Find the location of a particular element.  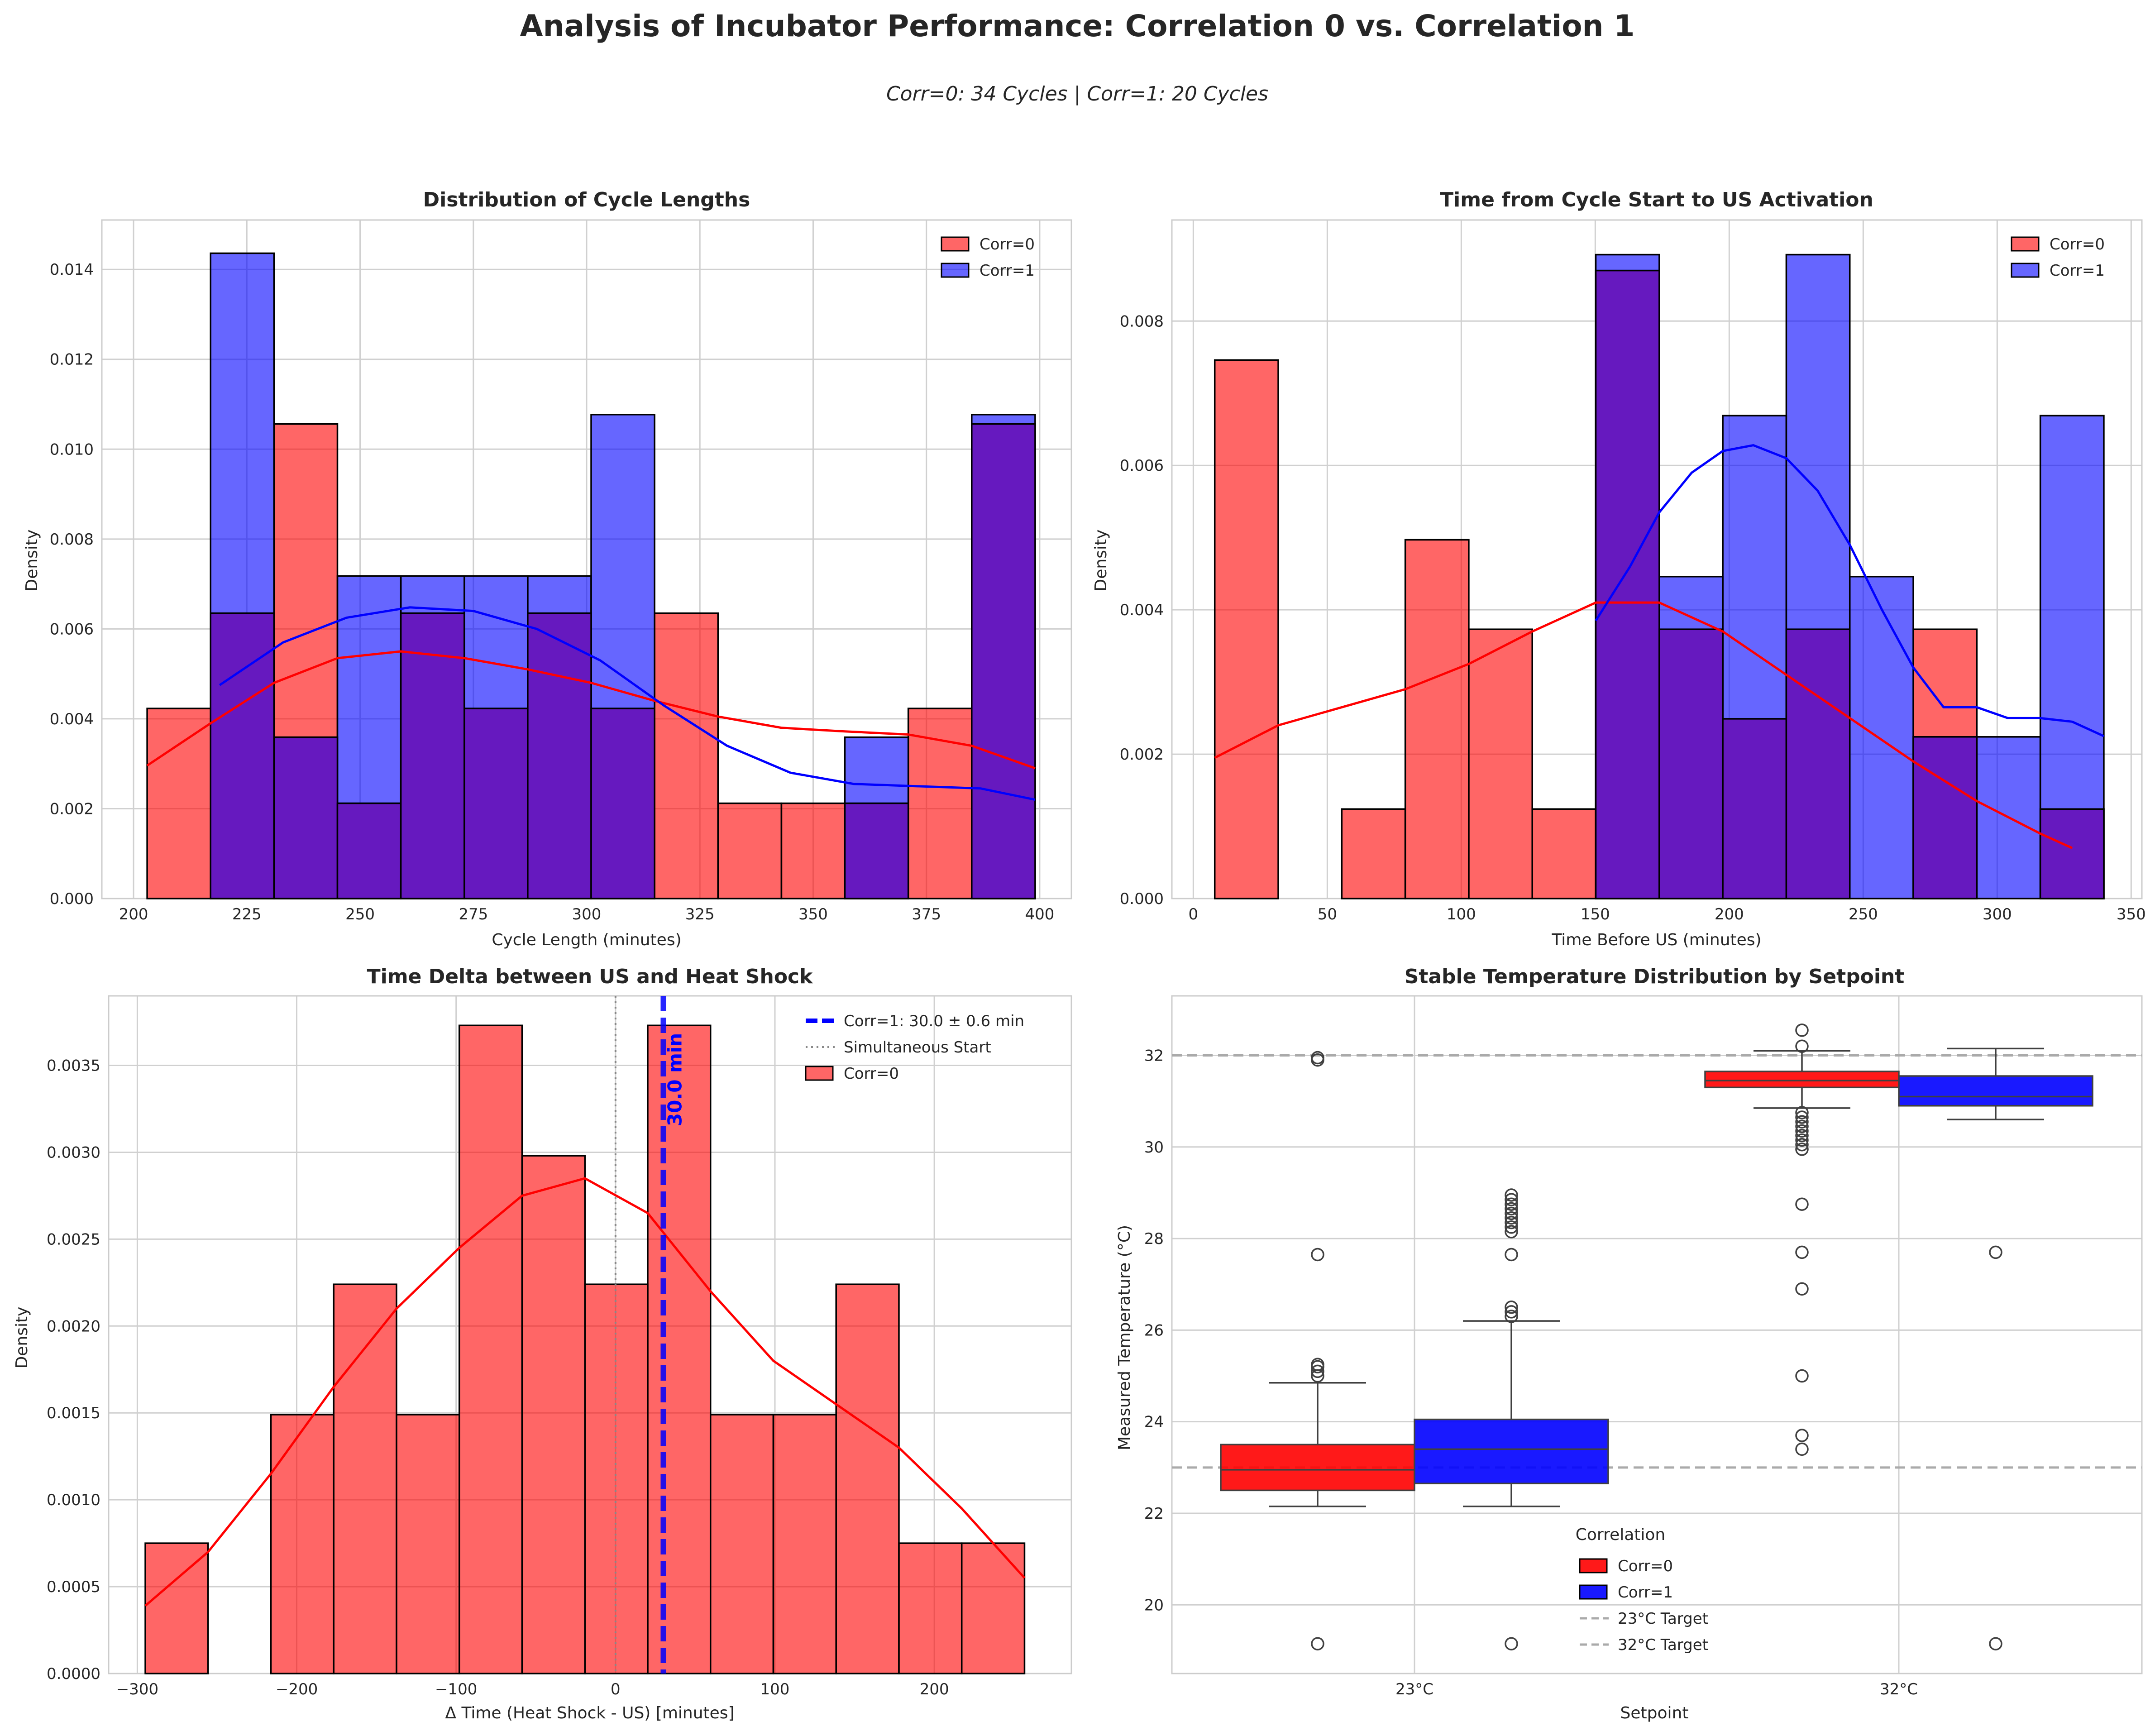

panel-title: Distribution of Cycle Lengths is located at coordinates (586, 199).